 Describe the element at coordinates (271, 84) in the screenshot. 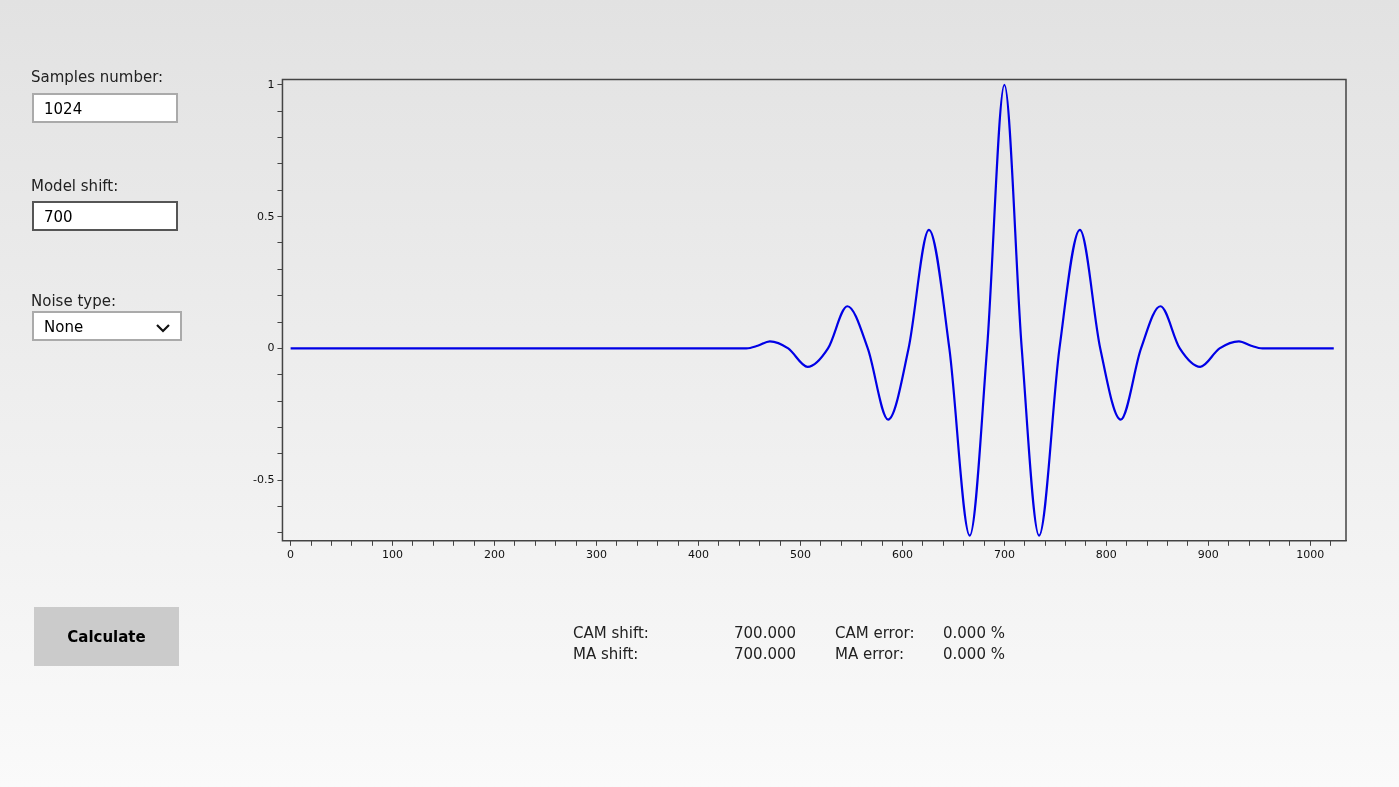

I see `y-tick-label: 1` at that location.